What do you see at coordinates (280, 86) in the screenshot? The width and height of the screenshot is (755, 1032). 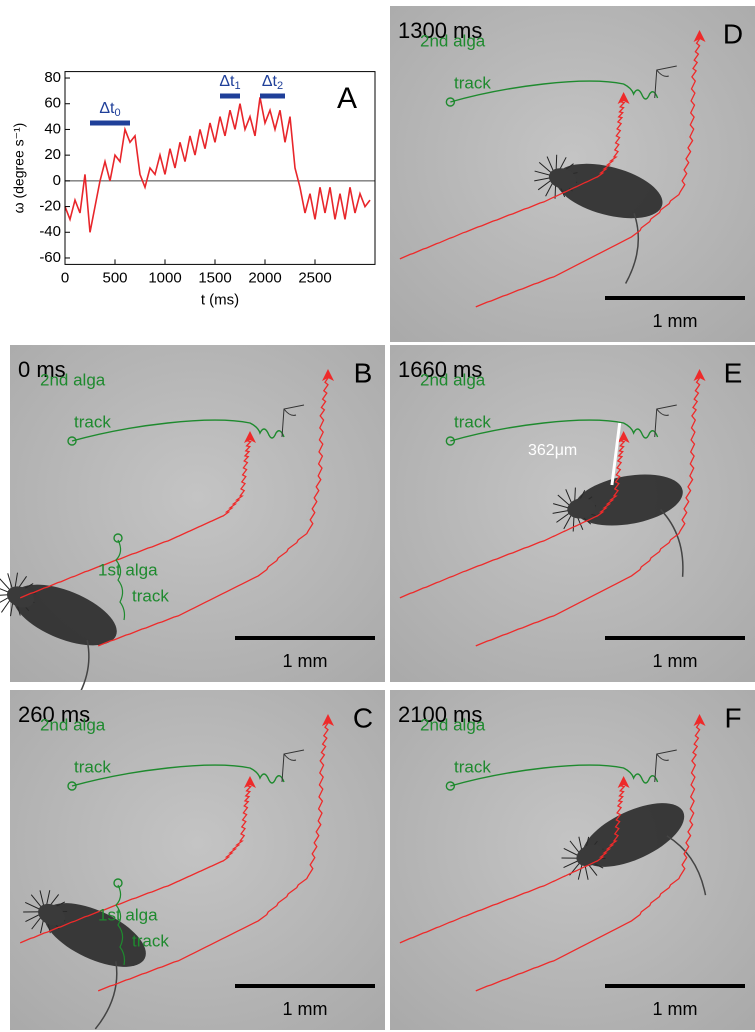 I see `interval-label-sub: 2` at bounding box center [280, 86].